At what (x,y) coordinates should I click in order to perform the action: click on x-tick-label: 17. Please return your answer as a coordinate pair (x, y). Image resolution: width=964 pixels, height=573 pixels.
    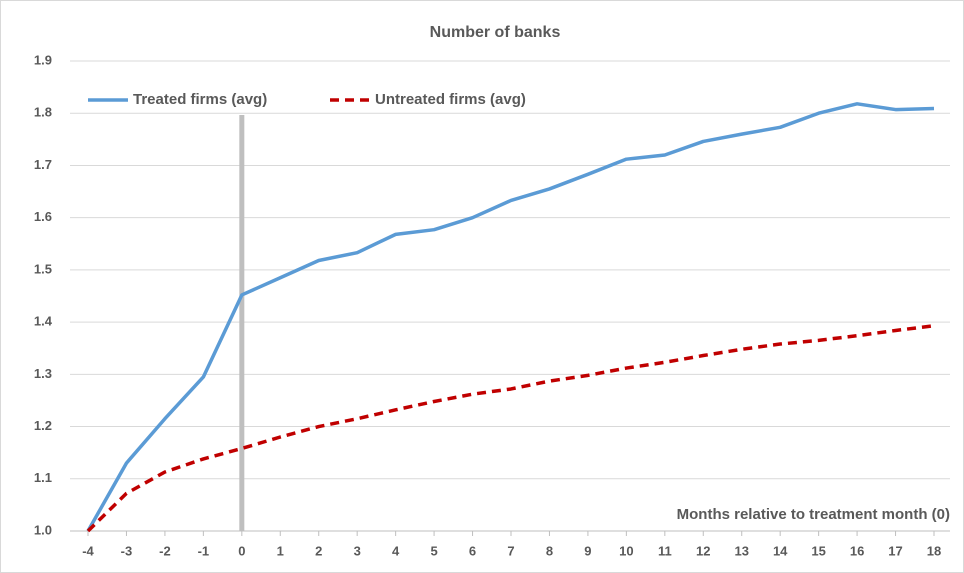
    Looking at the image, I should click on (895, 550).